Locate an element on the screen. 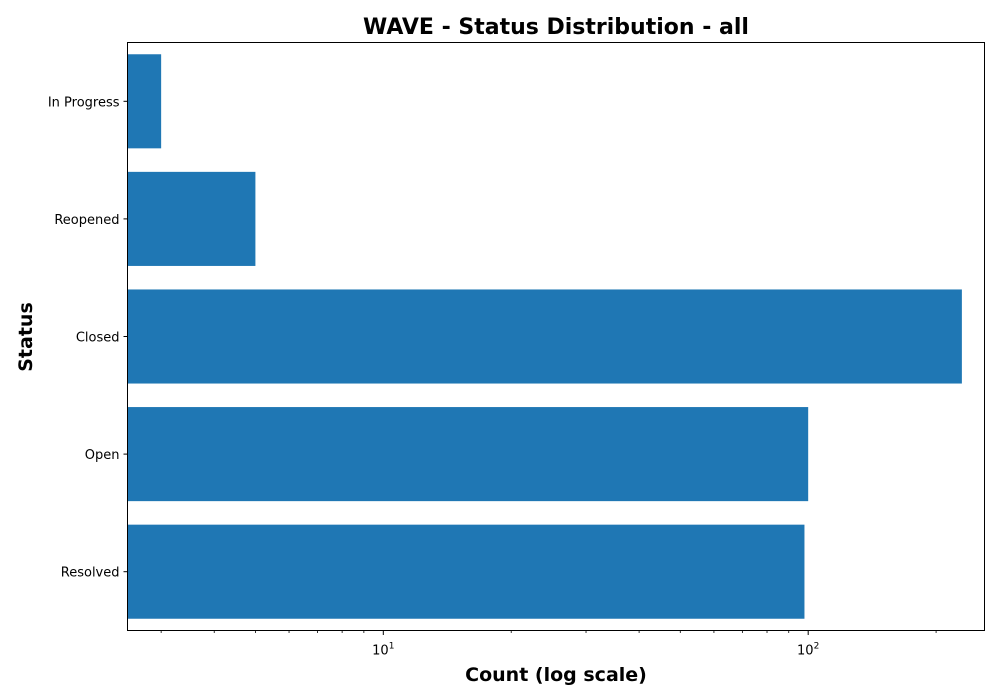 The width and height of the screenshot is (1000, 700). y-tick-label: Open is located at coordinates (102, 455).